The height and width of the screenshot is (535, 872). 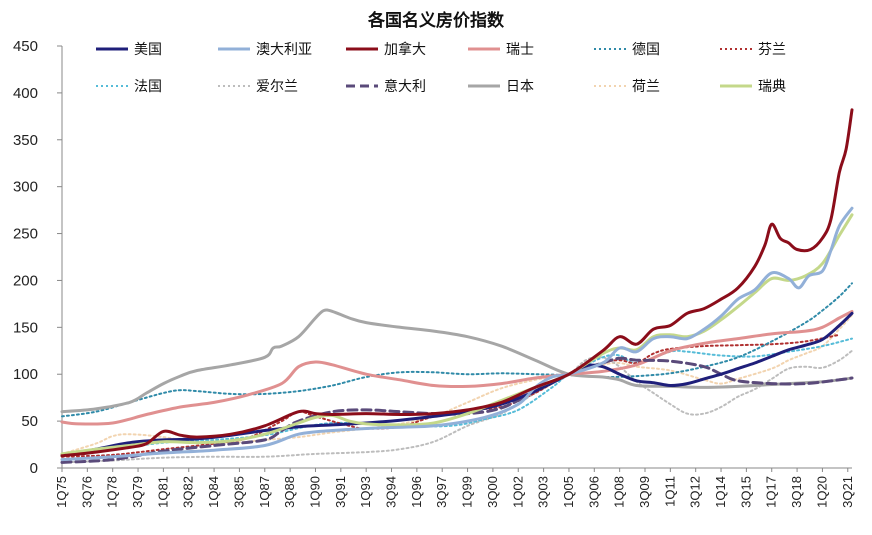 I want to click on legend-label: 爱尔兰, so click(x=277, y=87).